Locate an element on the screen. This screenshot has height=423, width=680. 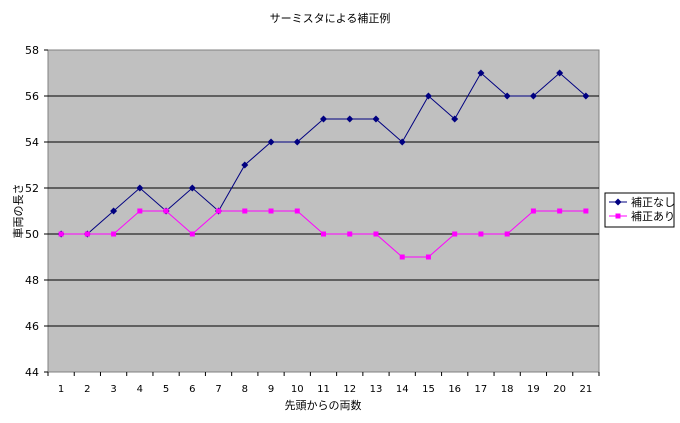
x-tick-label: 5 is located at coordinates (166, 389).